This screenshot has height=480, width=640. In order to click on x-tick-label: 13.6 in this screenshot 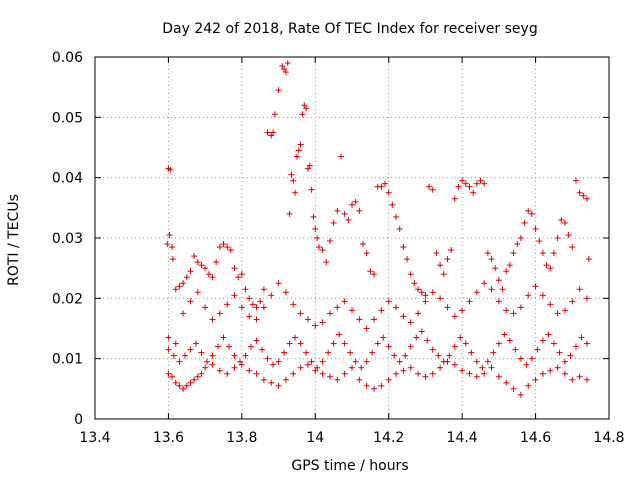, I will do `click(168, 438)`.